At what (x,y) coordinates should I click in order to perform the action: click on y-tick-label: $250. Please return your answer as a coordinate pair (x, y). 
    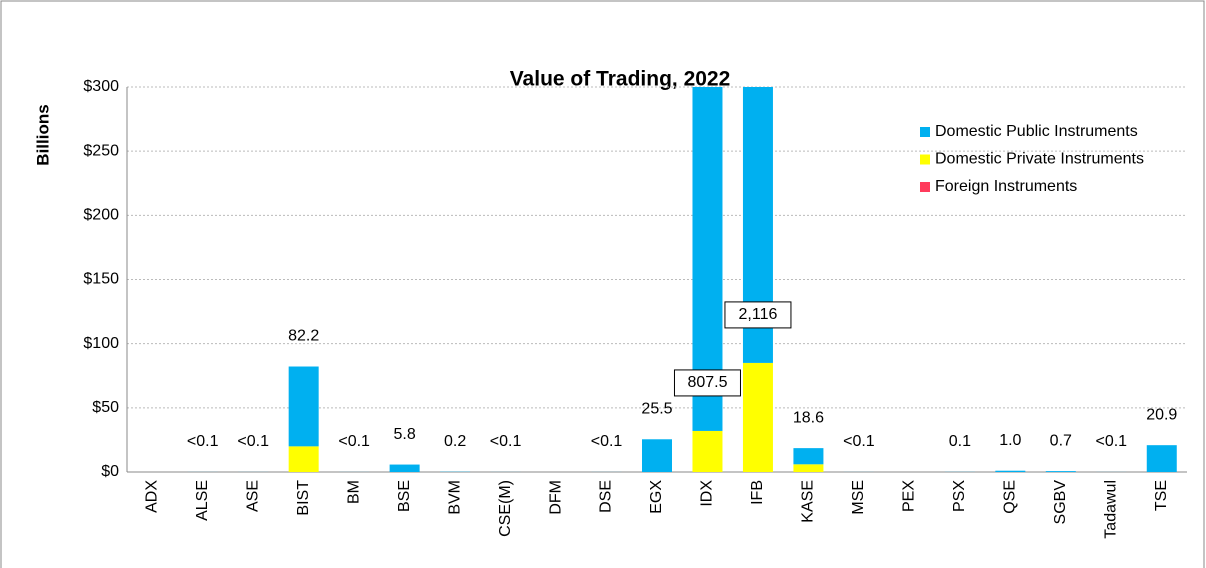
    Looking at the image, I should click on (101, 150).